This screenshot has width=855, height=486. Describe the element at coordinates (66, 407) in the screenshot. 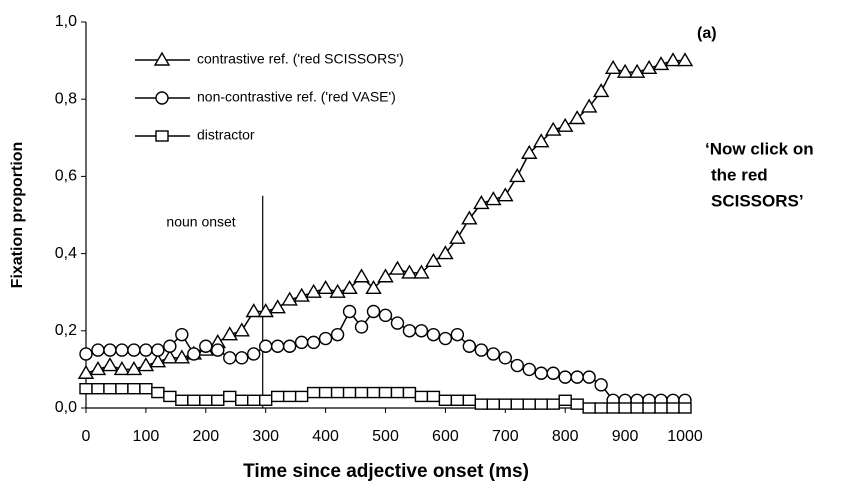

I see `y-tick-label: 0,0` at that location.